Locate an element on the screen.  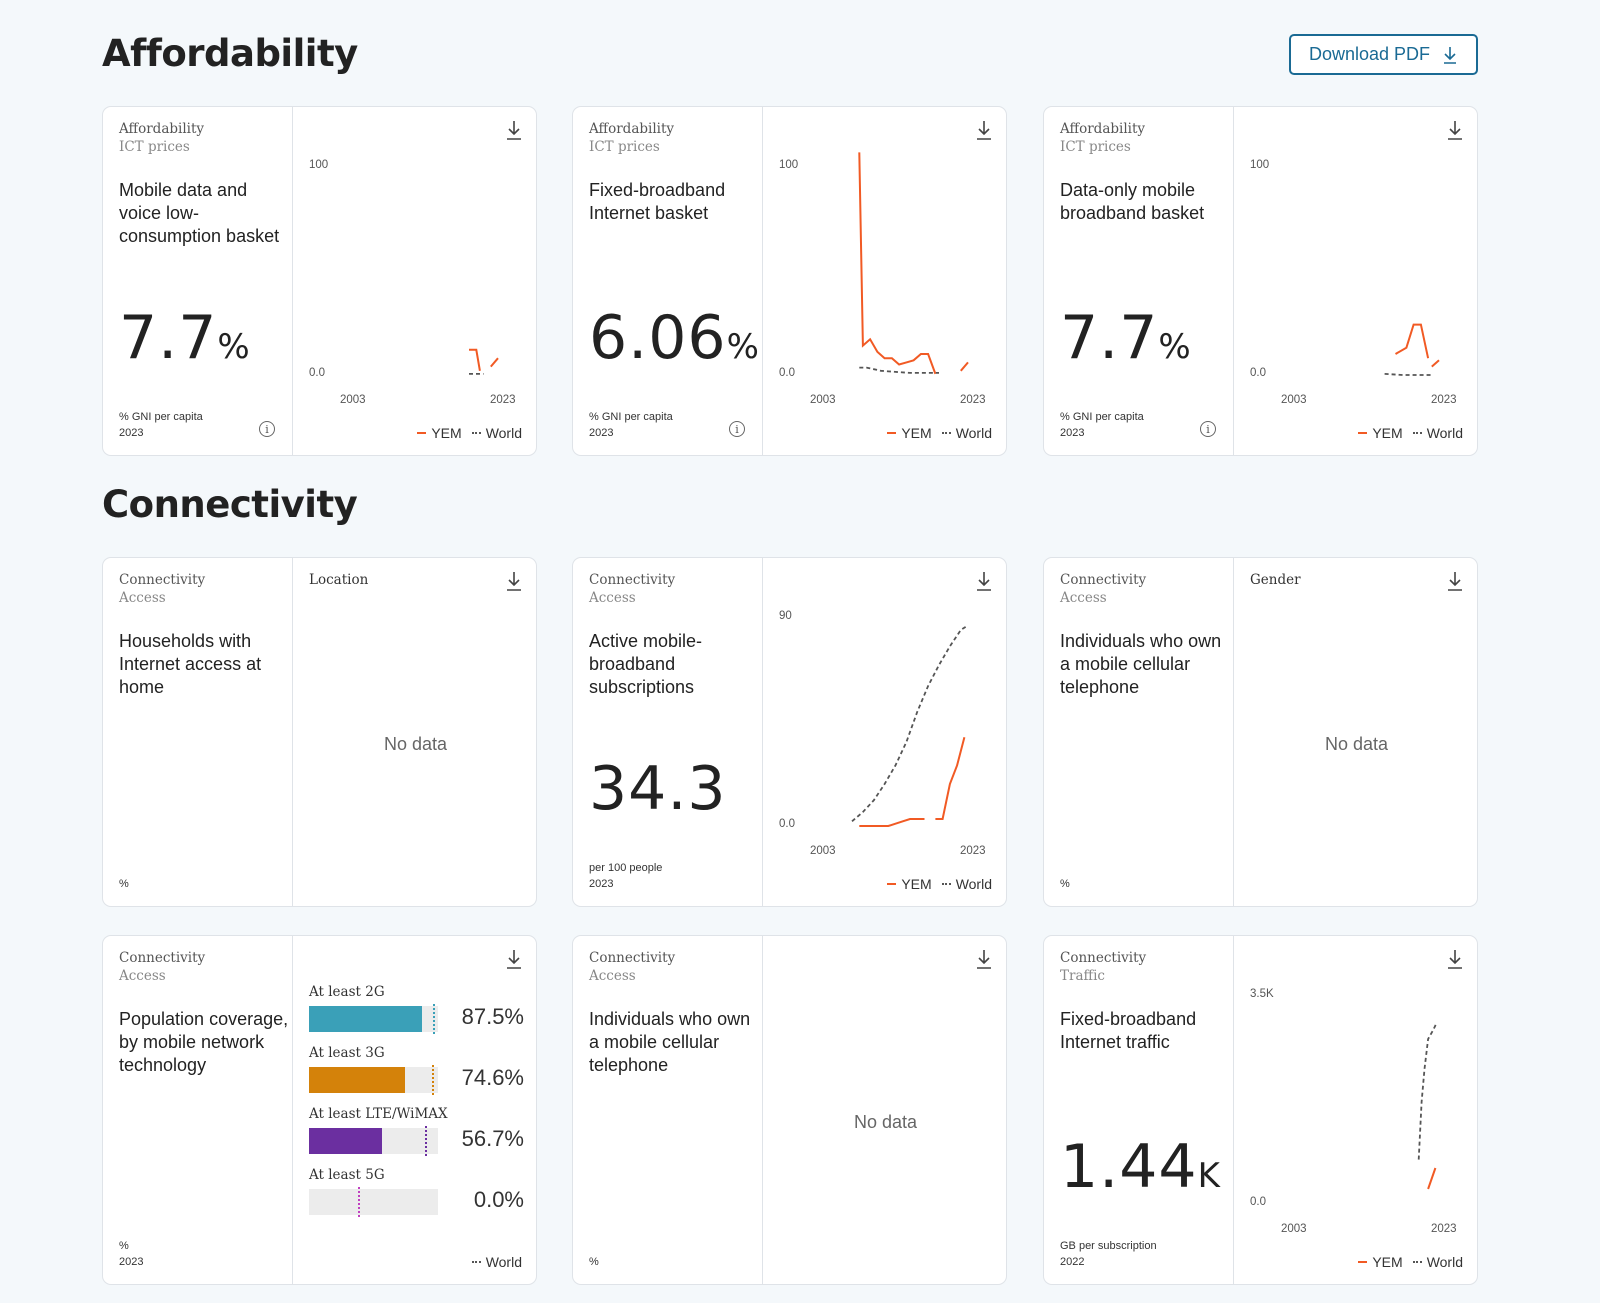
series-line-world is located at coordinates (910, 723).